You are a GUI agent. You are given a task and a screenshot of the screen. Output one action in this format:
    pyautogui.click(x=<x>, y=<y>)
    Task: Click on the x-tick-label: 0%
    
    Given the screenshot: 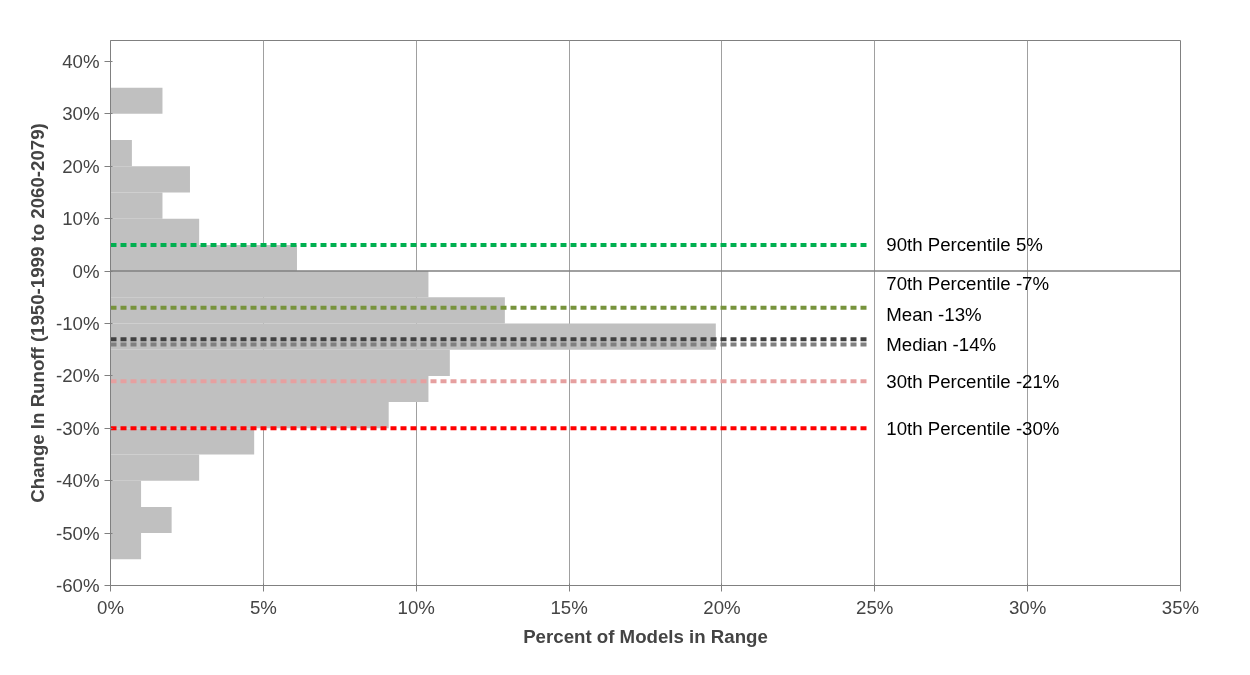 What is the action you would take?
    pyautogui.click(x=110, y=607)
    